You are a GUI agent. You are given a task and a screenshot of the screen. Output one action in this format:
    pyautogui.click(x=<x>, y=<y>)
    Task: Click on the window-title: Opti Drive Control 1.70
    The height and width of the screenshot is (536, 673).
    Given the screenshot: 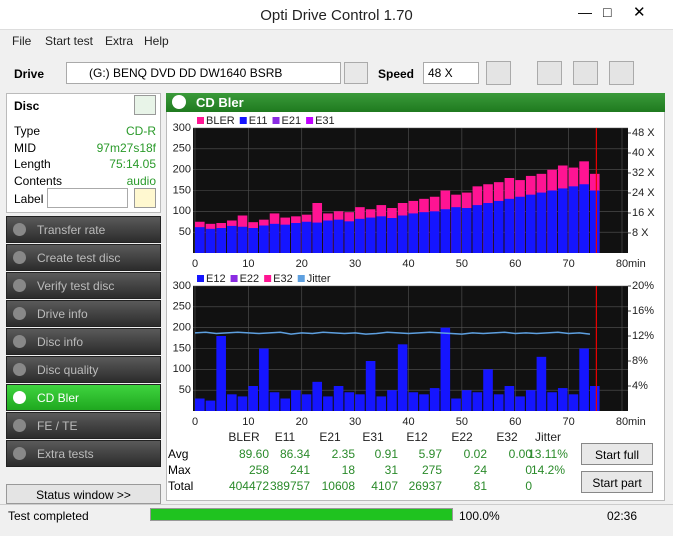 What is the action you would take?
    pyautogui.click(x=336, y=15)
    